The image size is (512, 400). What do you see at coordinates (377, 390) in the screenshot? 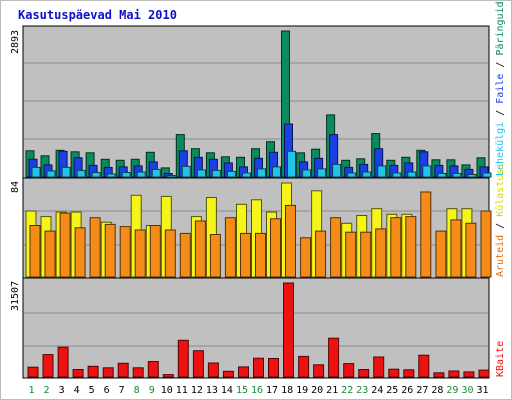
I see `x-tick-label: 24` at bounding box center [377, 390].